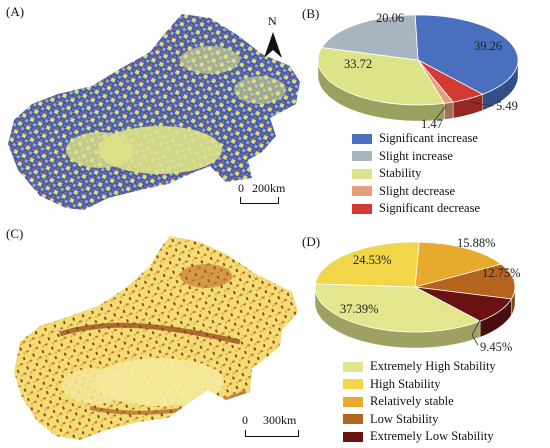 The height and width of the screenshot is (448, 550). What do you see at coordinates (405, 383) in the screenshot?
I see `legend-label: High Stability` at bounding box center [405, 383].